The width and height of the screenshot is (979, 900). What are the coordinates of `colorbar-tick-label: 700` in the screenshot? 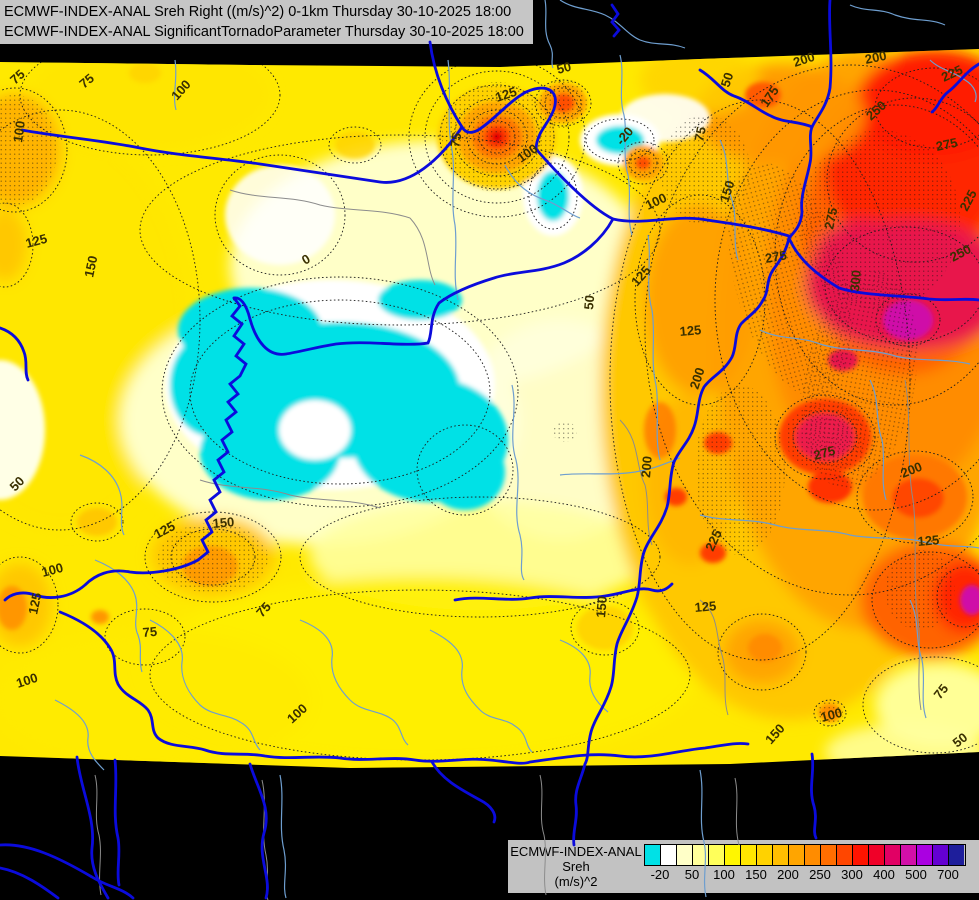 It's located at (948, 874).